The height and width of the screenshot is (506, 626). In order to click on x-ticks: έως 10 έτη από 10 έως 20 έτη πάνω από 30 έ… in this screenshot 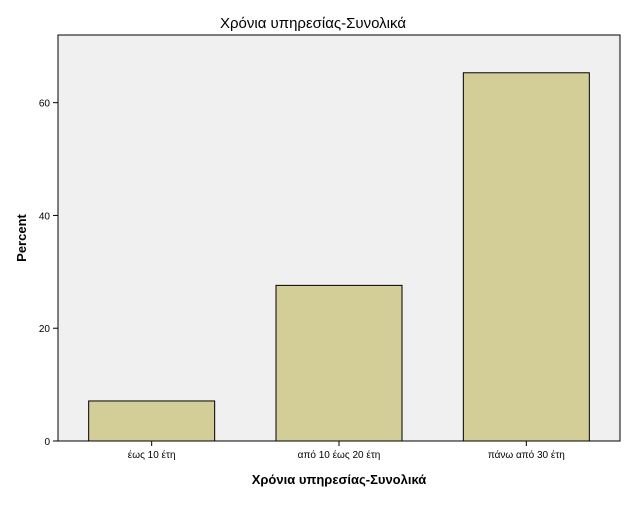, I will do `click(346, 451)`.